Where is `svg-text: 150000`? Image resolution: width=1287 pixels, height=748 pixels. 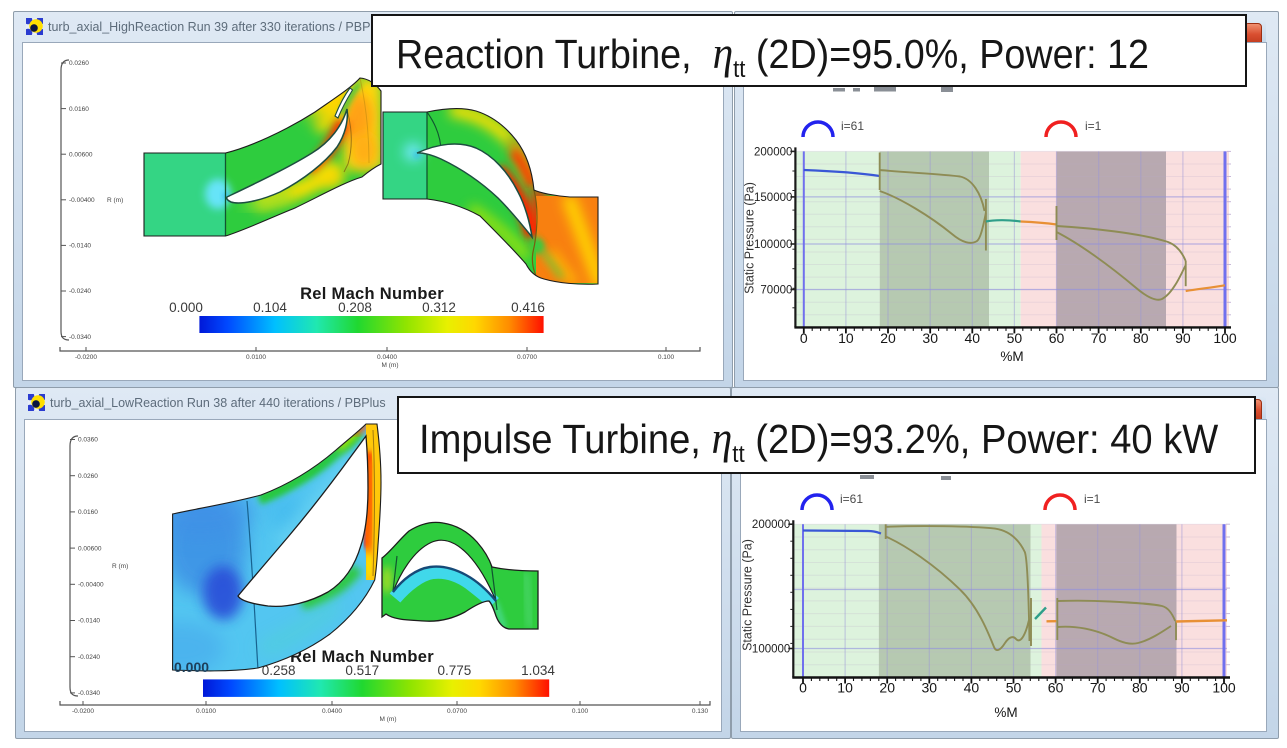
svg-text: 150000 is located at coordinates (773, 198).